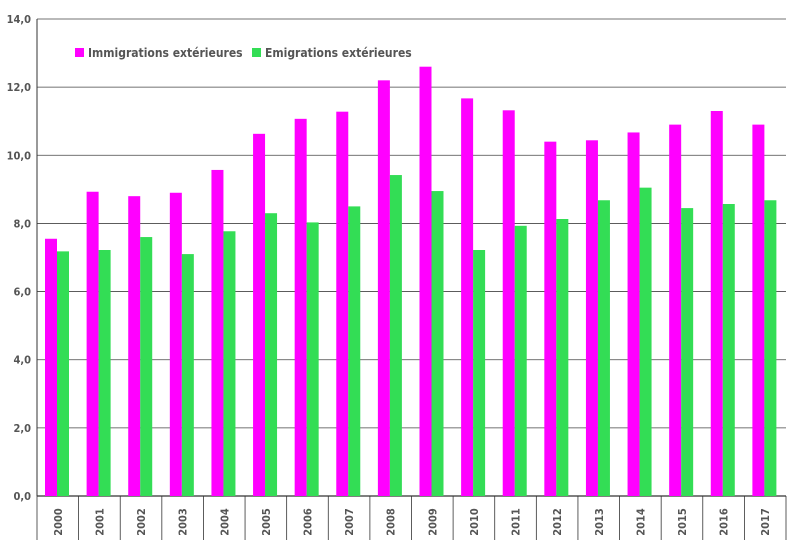 The image size is (800, 545). What do you see at coordinates (229, 363) in the screenshot?
I see `bar-emigrations-2004` at bounding box center [229, 363].